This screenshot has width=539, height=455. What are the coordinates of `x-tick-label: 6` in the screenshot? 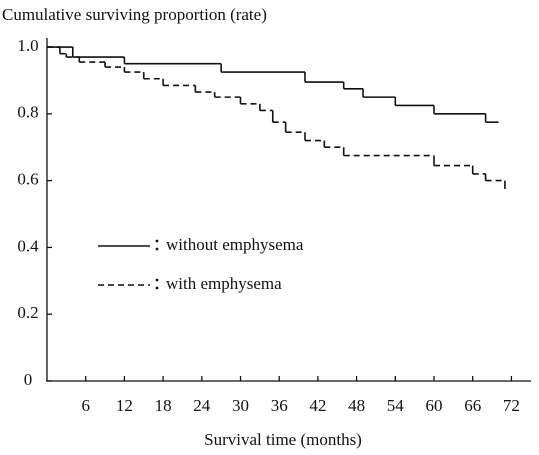 It's located at (85, 405).